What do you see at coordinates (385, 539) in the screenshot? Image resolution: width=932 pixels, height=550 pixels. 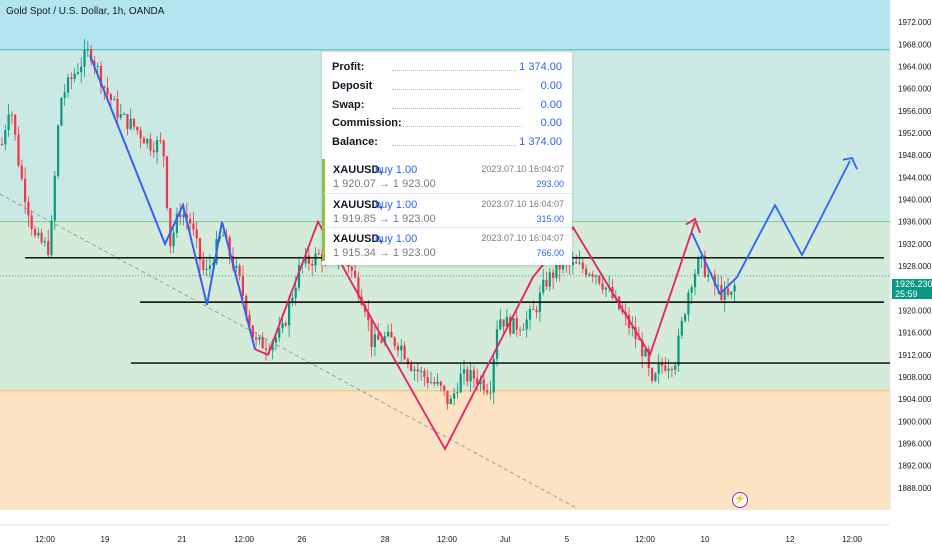 I see `time-tick-label: 28` at bounding box center [385, 539].